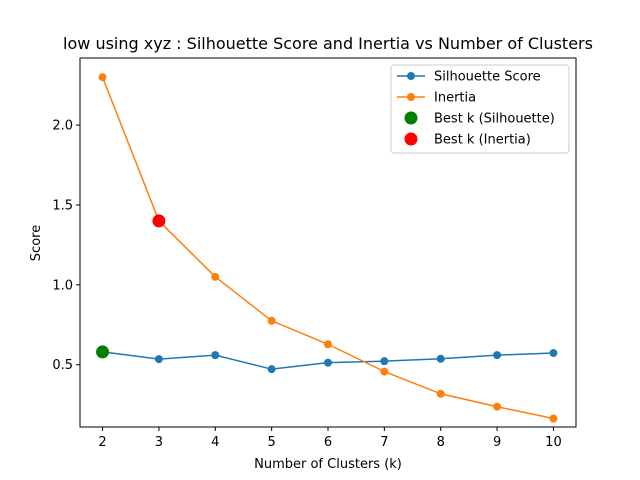  I want to click on highlight-best-k-inertia, so click(159, 221).